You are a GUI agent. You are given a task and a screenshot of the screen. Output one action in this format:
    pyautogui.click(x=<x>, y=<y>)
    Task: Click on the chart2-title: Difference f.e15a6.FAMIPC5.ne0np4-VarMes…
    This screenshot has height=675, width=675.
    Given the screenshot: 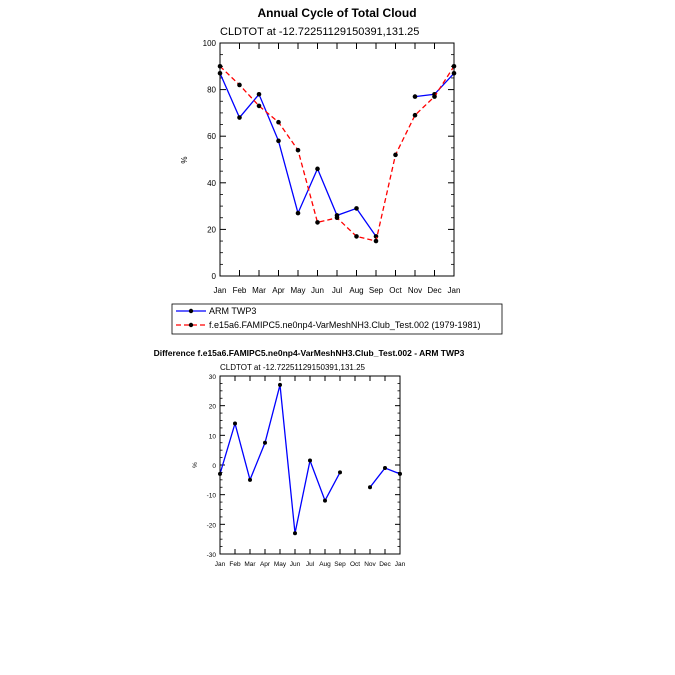 What is the action you would take?
    pyautogui.click(x=309, y=353)
    